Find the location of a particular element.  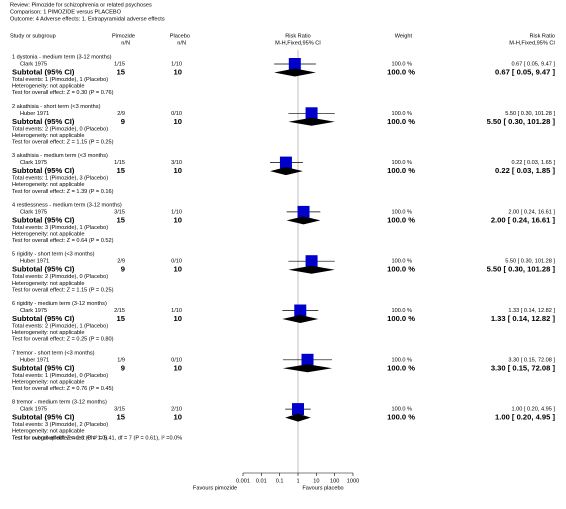

x-tick-label: 0.01 is located at coordinates (261, 481).